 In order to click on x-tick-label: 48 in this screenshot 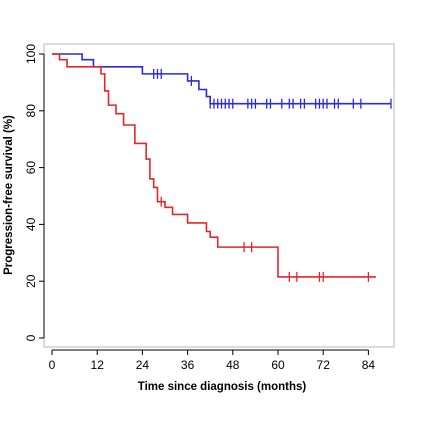, I will do `click(233, 365)`.